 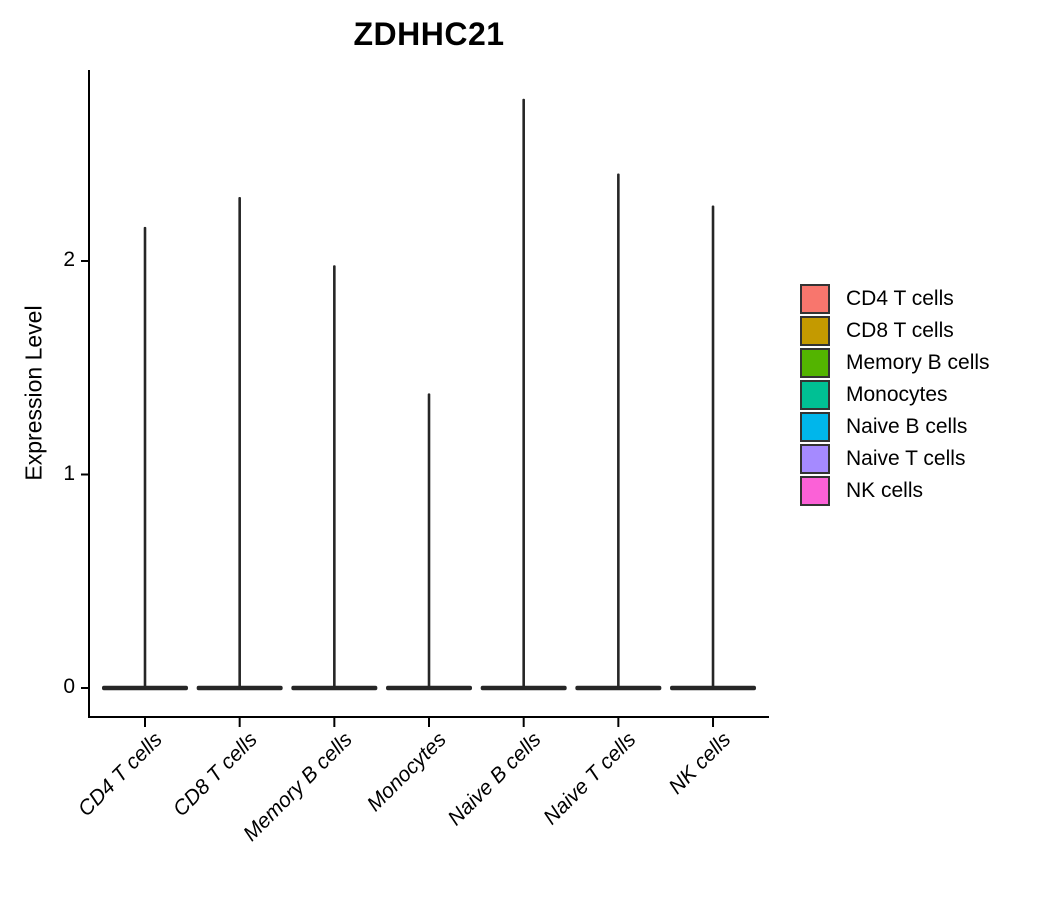 What do you see at coordinates (69, 260) in the screenshot?
I see `y-tick-label: 2` at bounding box center [69, 260].